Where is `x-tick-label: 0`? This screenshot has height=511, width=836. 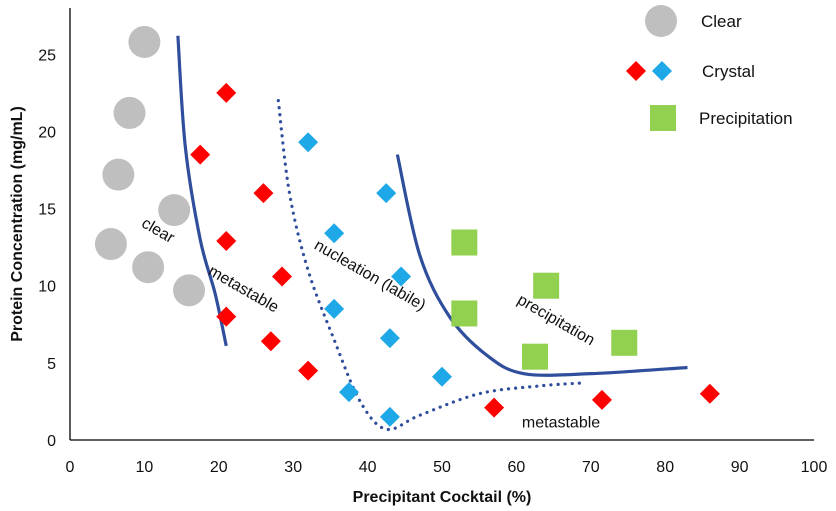 x-tick-label: 0 is located at coordinates (70, 467).